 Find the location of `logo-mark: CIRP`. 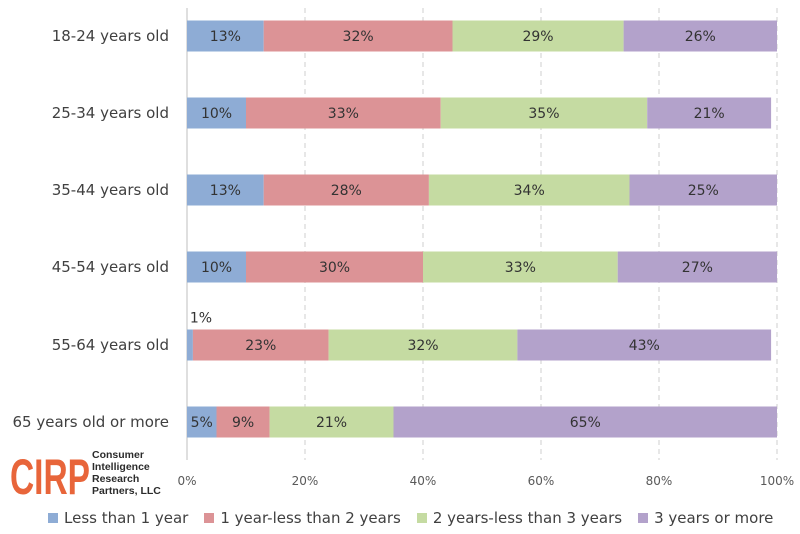

logo-mark: CIRP is located at coordinates (50, 473).